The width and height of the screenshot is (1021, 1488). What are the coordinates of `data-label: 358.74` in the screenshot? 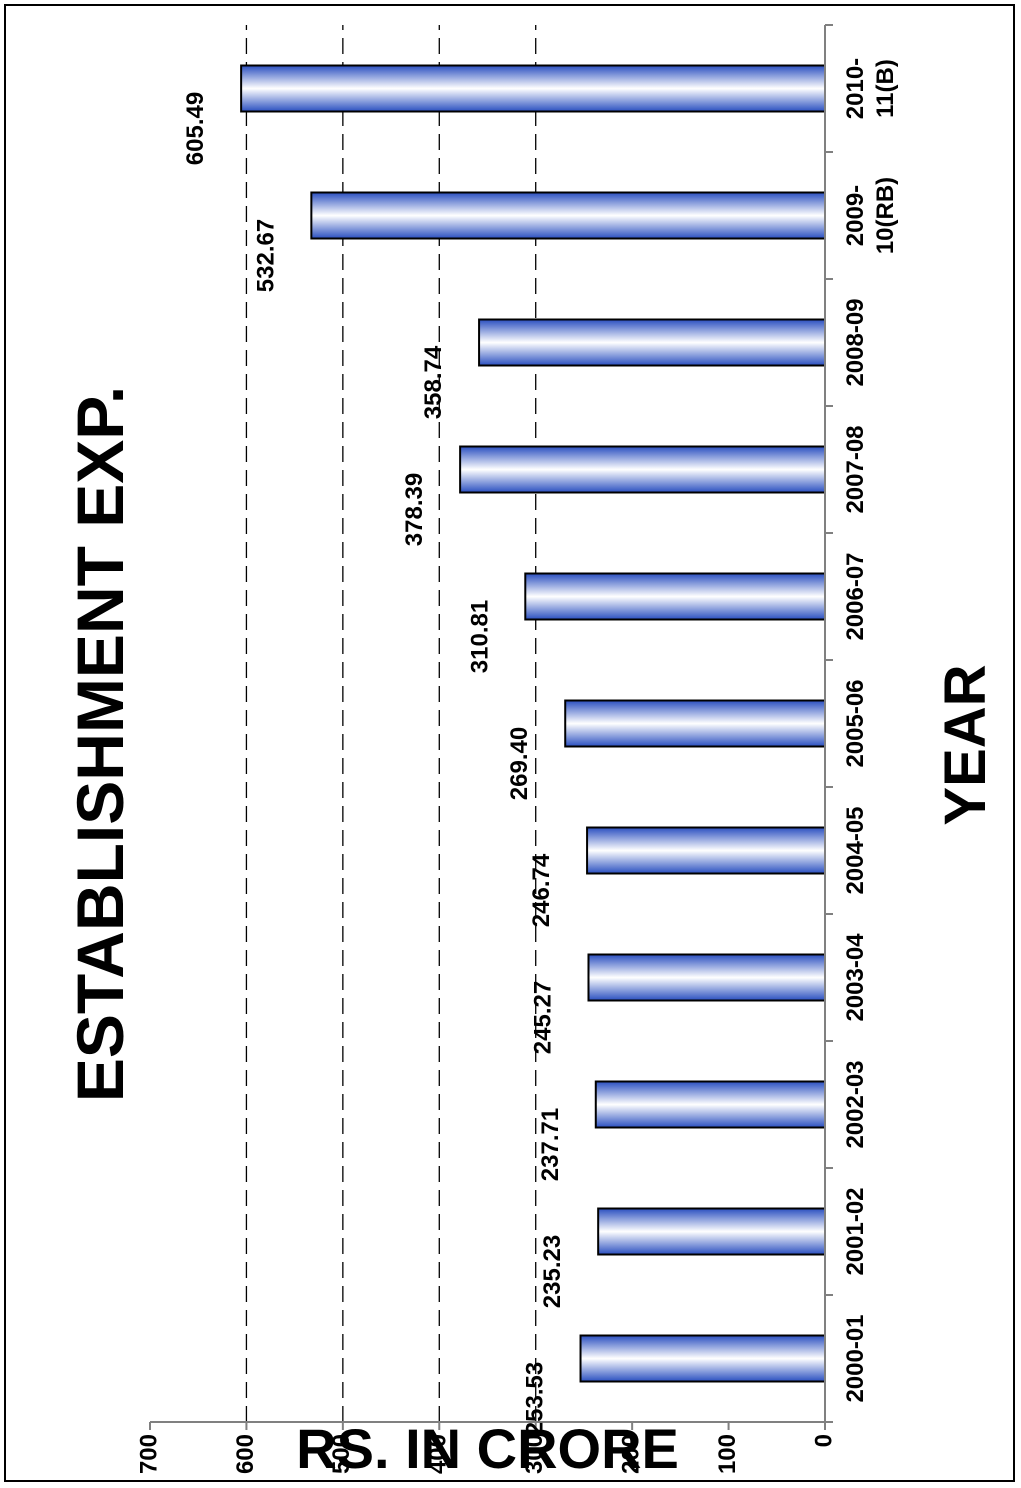 It's located at (433, 382).